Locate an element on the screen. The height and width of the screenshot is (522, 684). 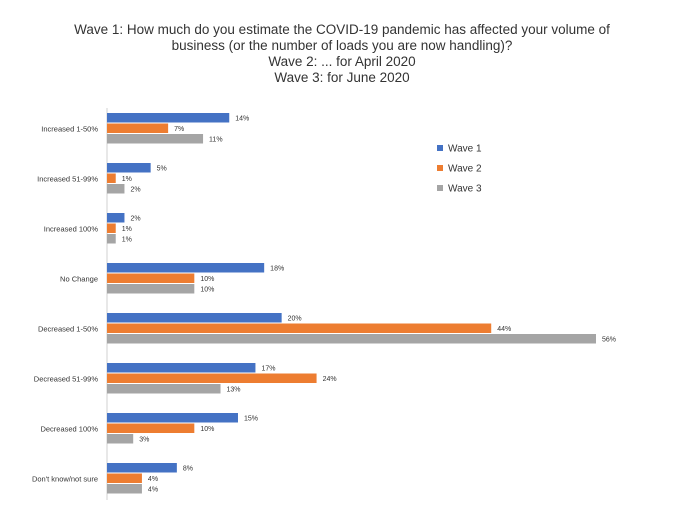
data-label-wave1-decreased-51-99: 17% is located at coordinates (268, 369).